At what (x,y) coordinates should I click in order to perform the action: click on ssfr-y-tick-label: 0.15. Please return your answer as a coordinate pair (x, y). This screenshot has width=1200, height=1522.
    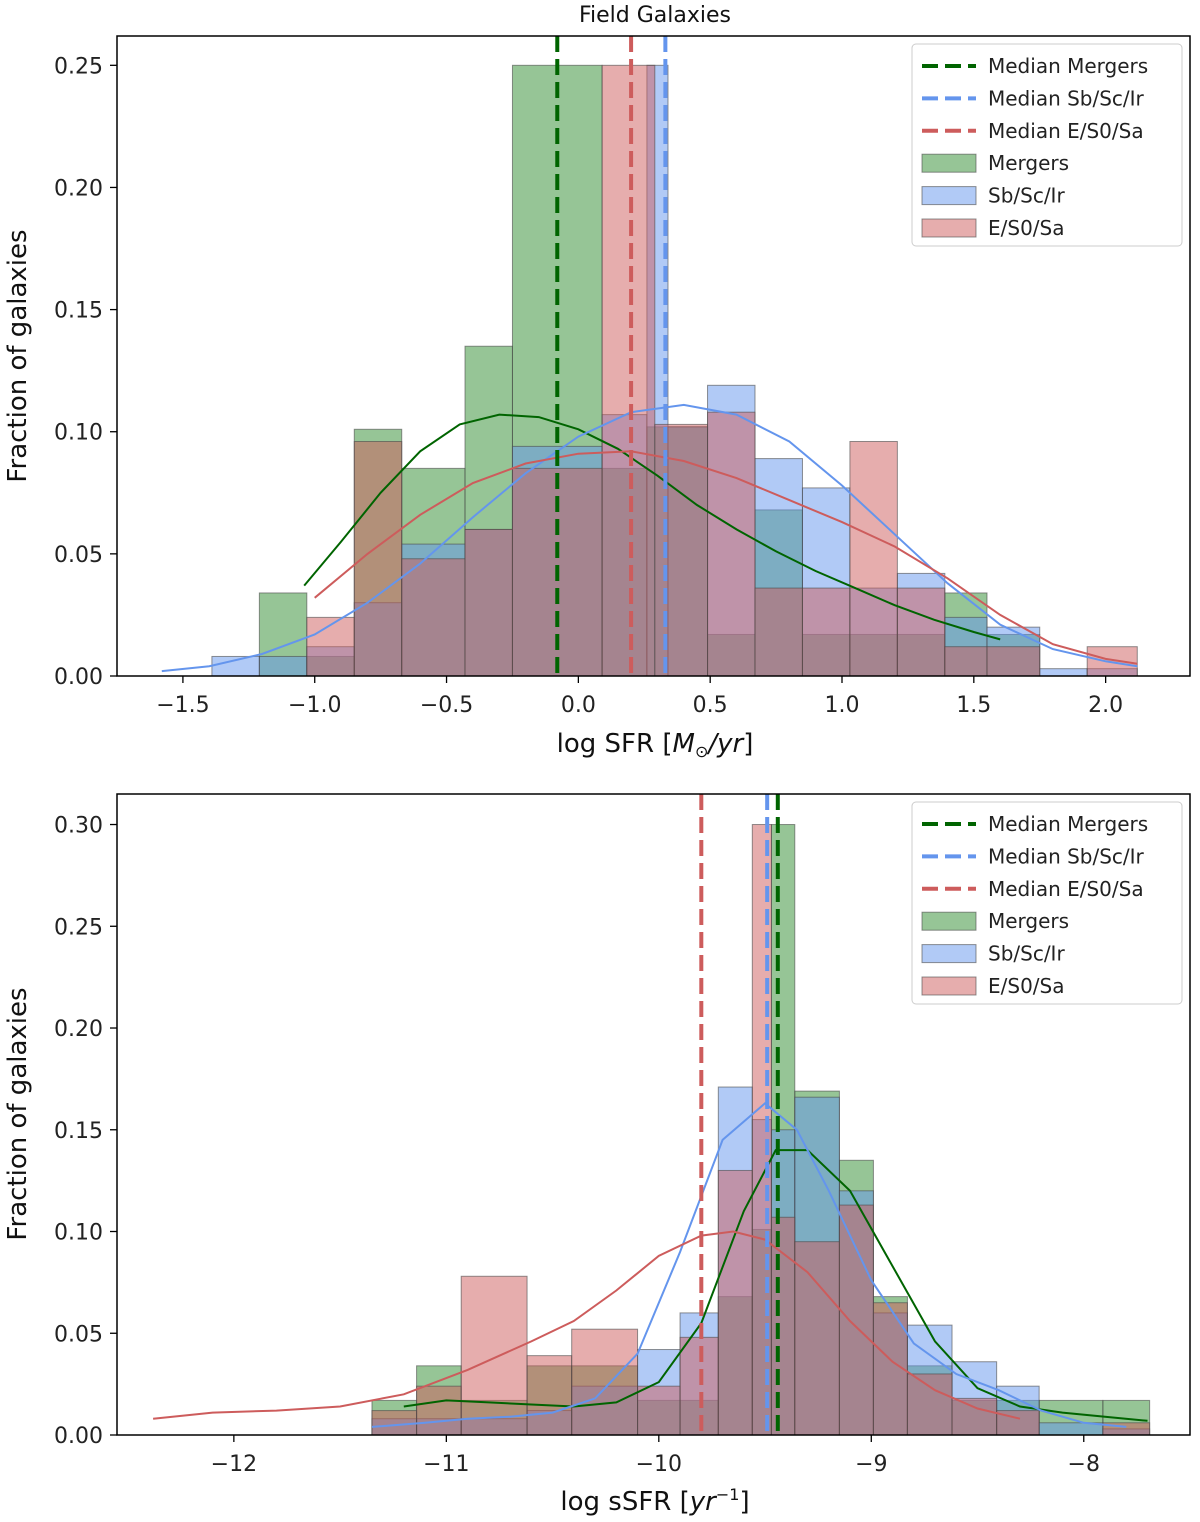
    Looking at the image, I should click on (78, 1131).